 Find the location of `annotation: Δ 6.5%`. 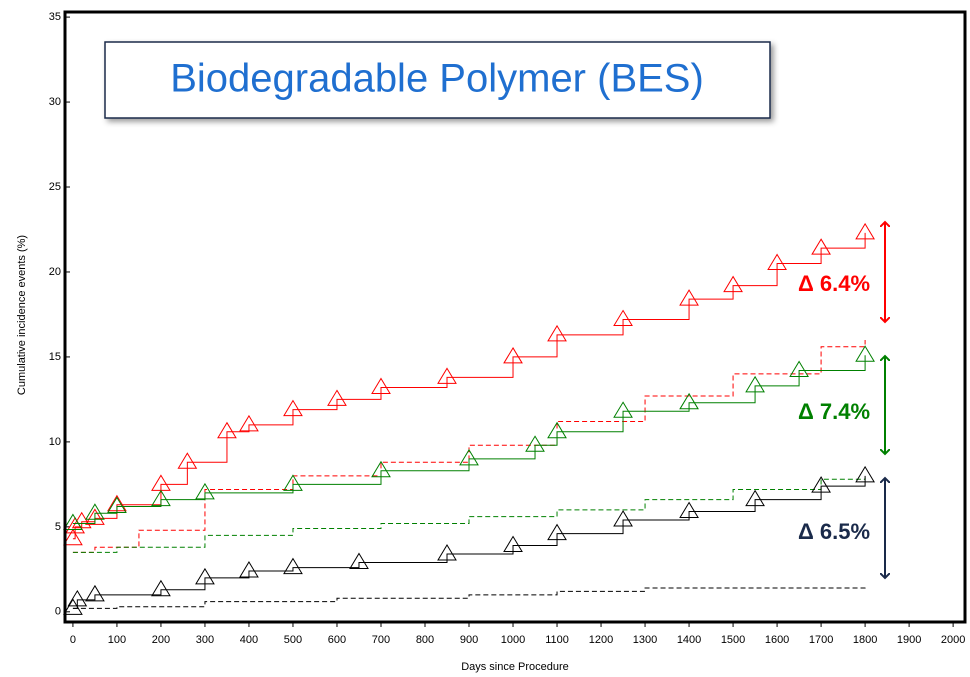

annotation: Δ 6.5% is located at coordinates (834, 531).